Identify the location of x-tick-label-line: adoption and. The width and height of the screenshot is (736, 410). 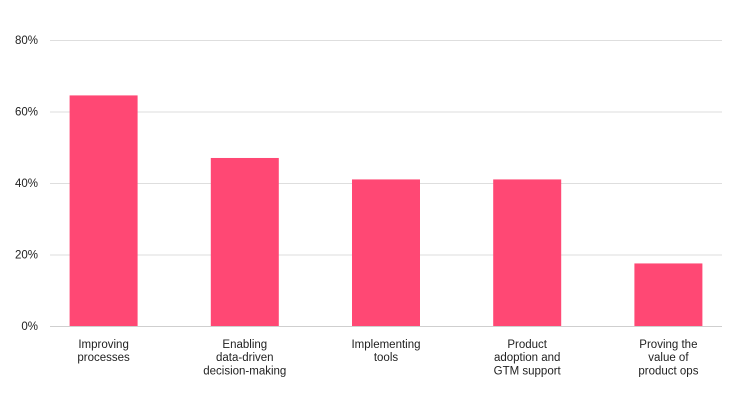
(527, 358).